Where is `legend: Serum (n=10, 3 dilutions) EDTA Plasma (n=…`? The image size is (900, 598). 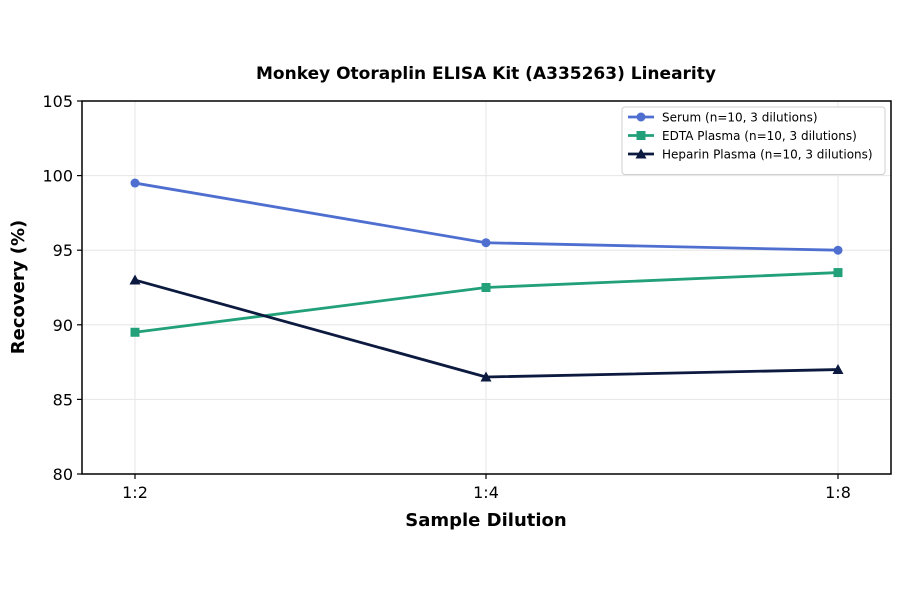 legend: Serum (n=10, 3 dilutions) EDTA Plasma (n=… is located at coordinates (753, 140).